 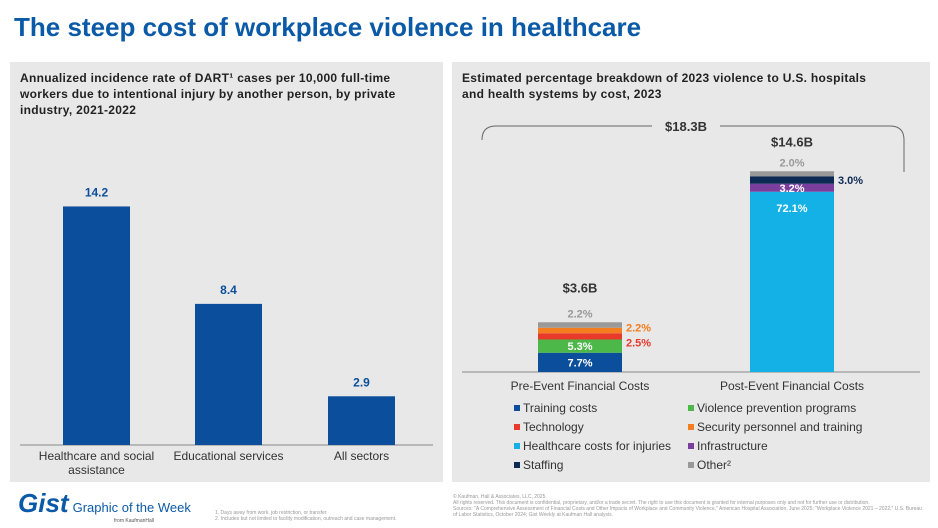 What do you see at coordinates (580, 386) in the screenshot?
I see `category-label: Pre-Event Financial Costs` at bounding box center [580, 386].